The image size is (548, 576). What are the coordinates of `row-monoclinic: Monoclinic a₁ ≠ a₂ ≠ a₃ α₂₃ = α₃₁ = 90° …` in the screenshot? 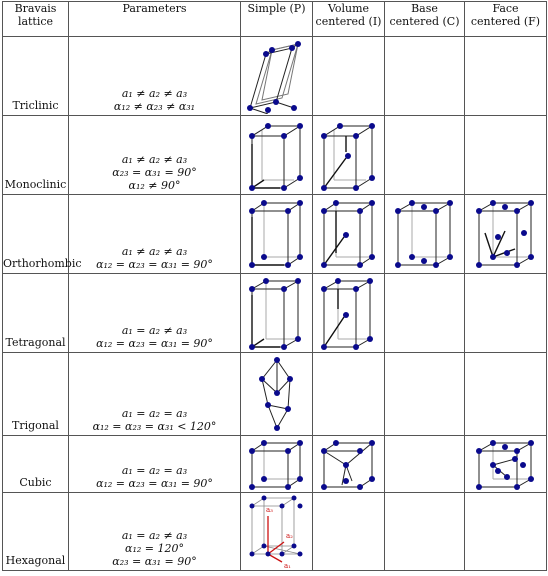 It's located at (274, 155).